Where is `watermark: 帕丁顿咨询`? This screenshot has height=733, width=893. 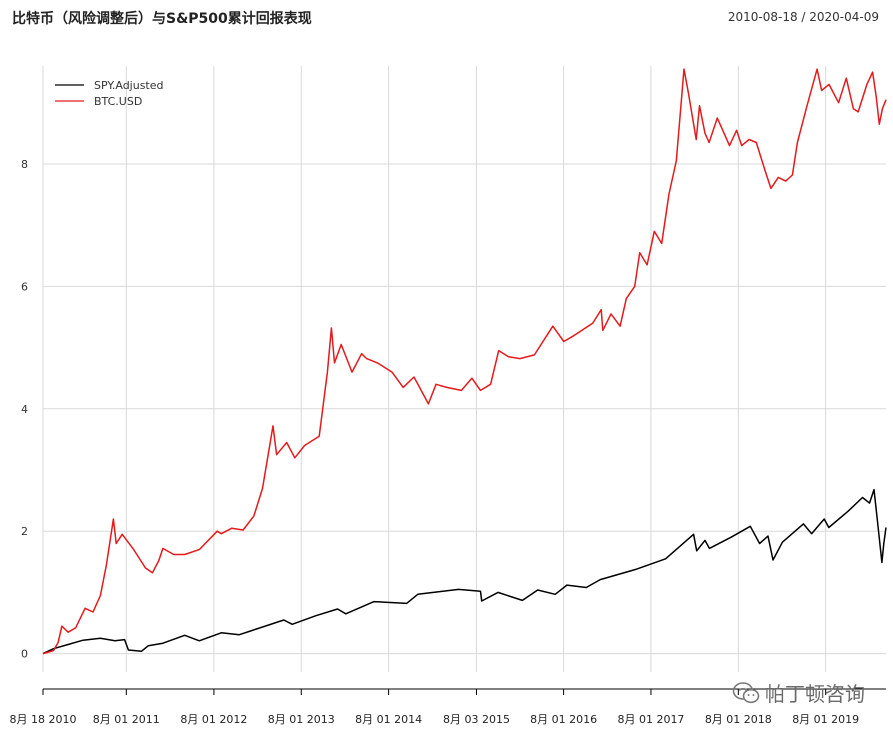
watermark: 帕丁顿咨询 is located at coordinates (798, 692).